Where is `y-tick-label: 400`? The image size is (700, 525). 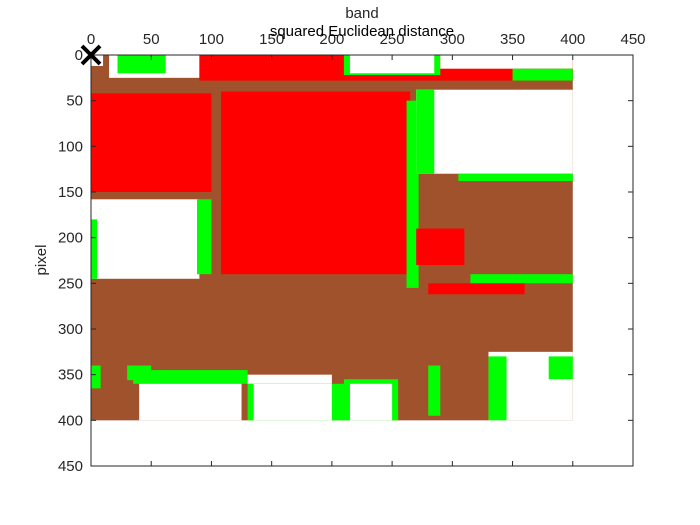
y-tick-label: 400 is located at coordinates (70, 420).